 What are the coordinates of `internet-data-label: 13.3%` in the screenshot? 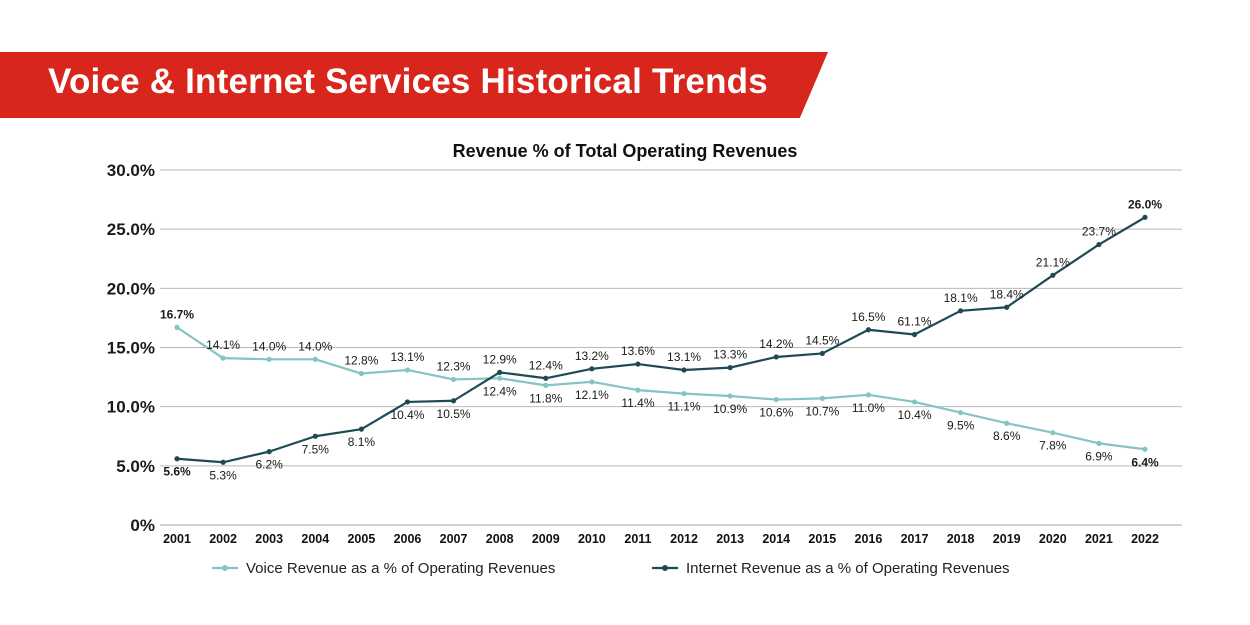 It's located at (730, 355).